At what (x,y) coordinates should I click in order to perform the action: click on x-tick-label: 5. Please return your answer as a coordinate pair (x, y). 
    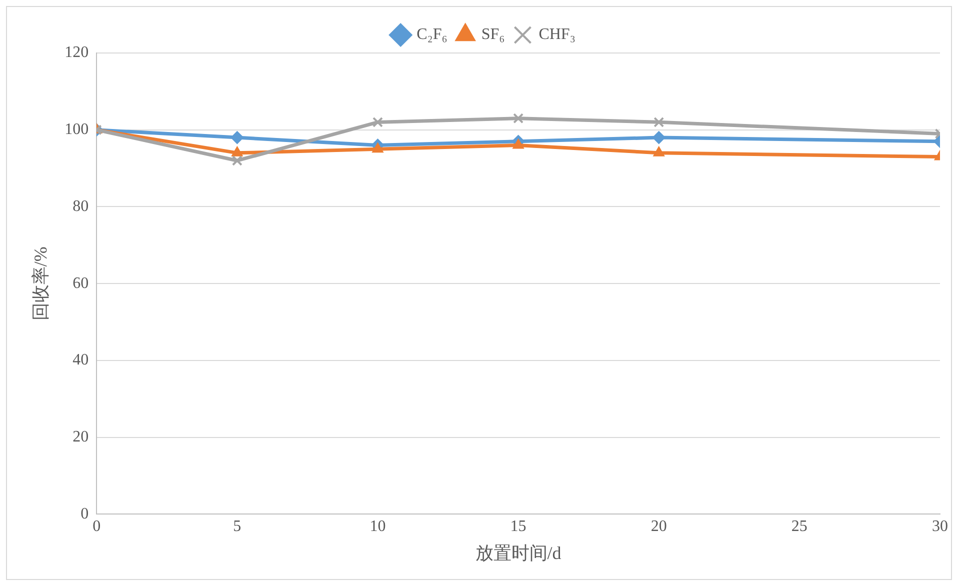
    Looking at the image, I should click on (237, 527).